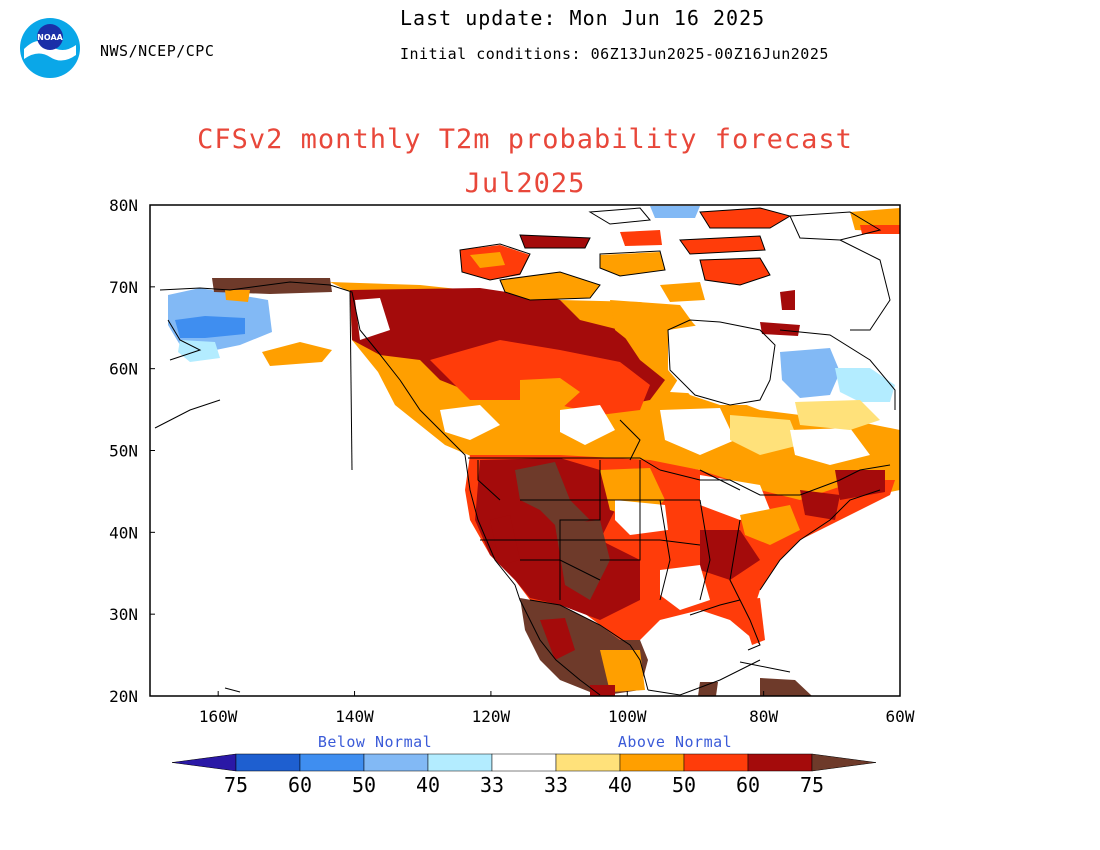 This screenshot has width=1100, height=850. Describe the element at coordinates (627, 716) in the screenshot. I see `lon-tick-label: 100W` at that location.